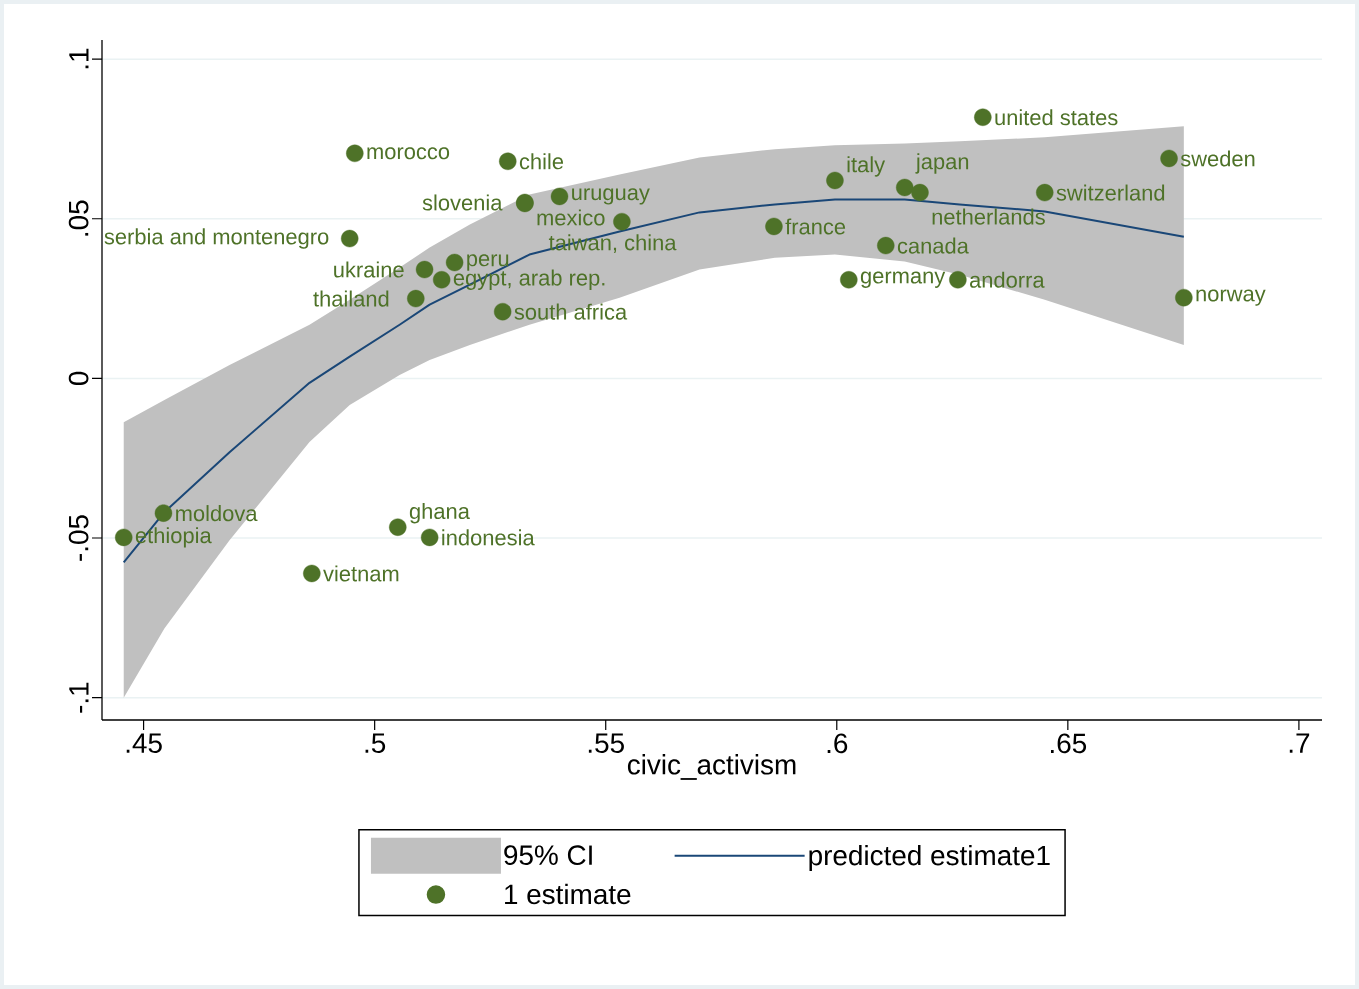 This screenshot has height=989, width=1359. Describe the element at coordinates (815, 226) in the screenshot. I see `data-label: france` at that location.